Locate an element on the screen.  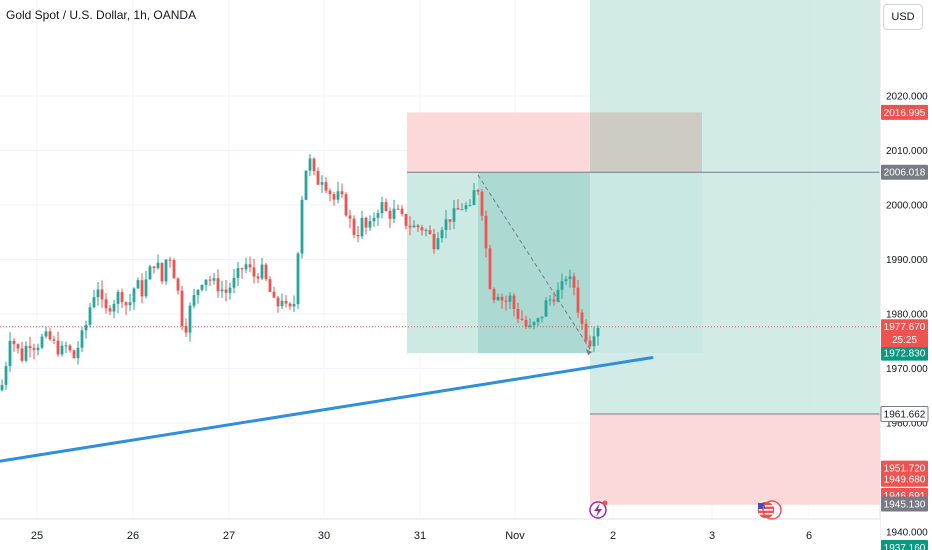
x-tick-label: 30 is located at coordinates (324, 536).